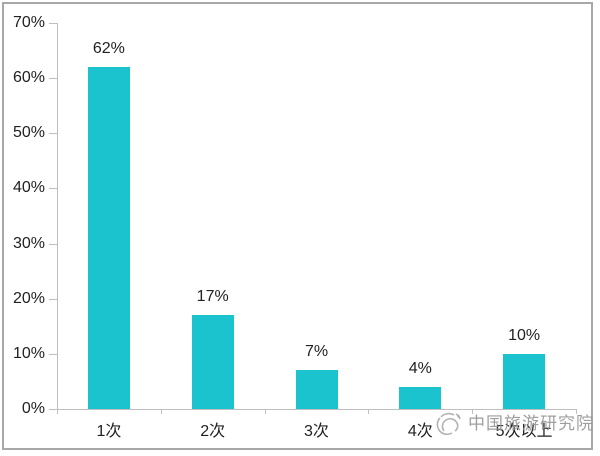  Describe the element at coordinates (28, 353) in the screenshot. I see `y-tick-label: 10%` at that location.